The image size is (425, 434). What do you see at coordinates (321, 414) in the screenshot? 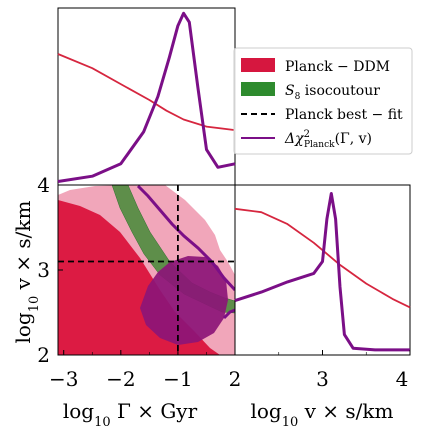
I see `bottom-right-xlabel: log10 v × s/km` at bounding box center [321, 414].